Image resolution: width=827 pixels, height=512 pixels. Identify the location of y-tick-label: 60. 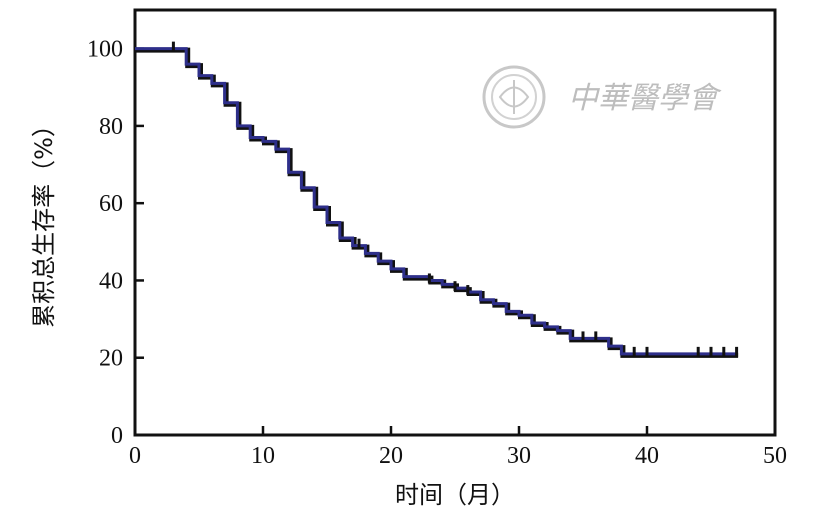
(111, 204).